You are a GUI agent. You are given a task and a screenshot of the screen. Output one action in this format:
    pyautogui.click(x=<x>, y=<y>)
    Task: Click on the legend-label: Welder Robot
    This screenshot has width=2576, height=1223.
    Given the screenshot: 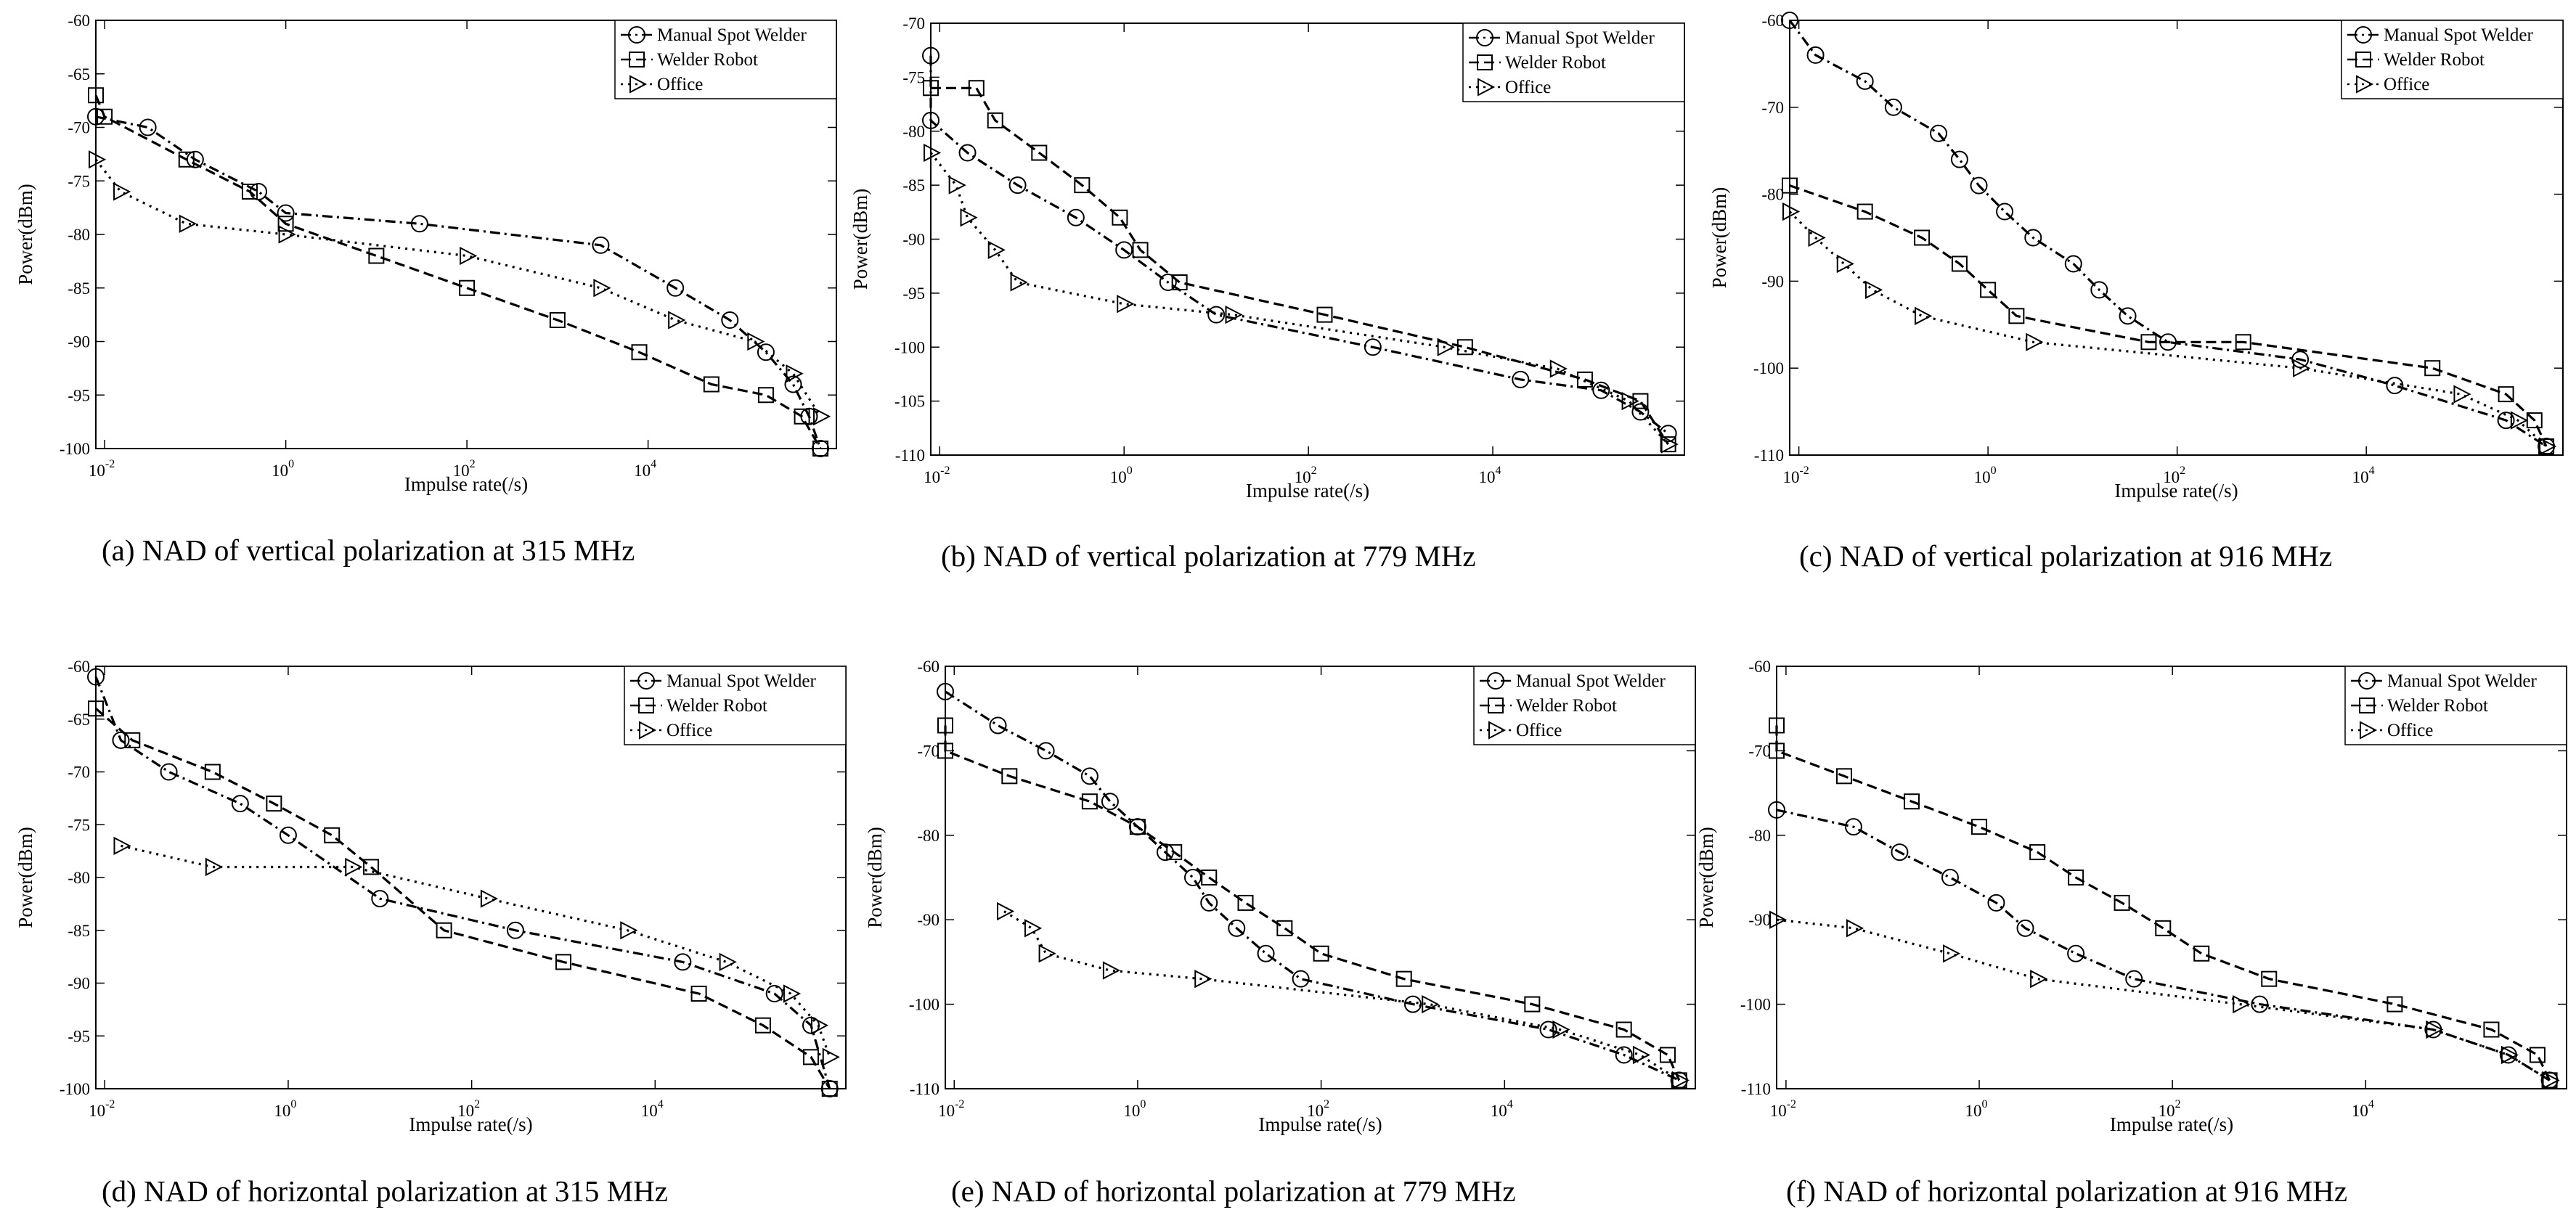 What is the action you would take?
    pyautogui.click(x=1566, y=706)
    